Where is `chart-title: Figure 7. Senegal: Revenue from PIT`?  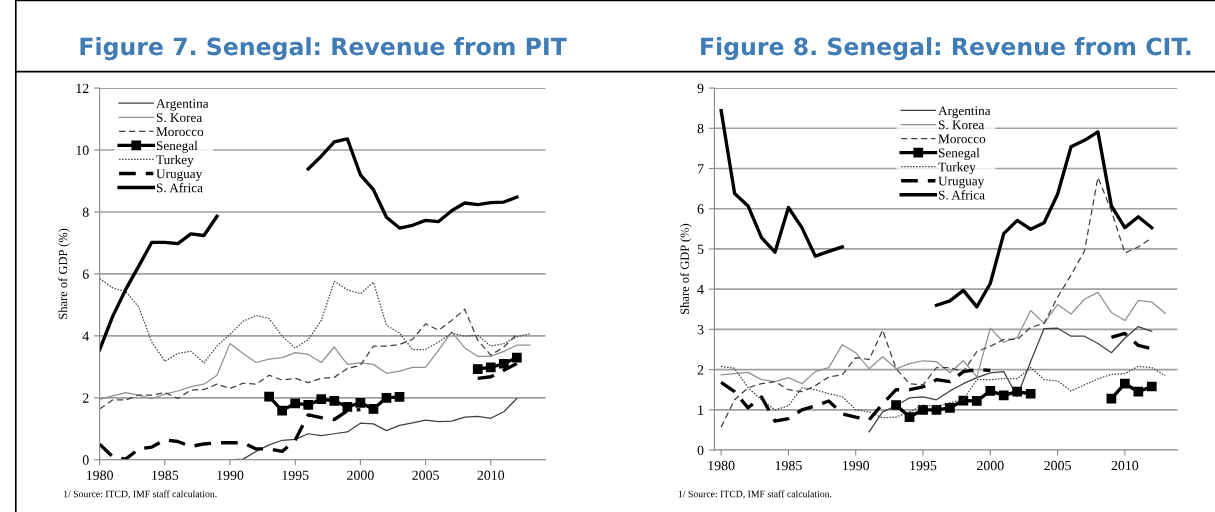
chart-title: Figure 7. Senegal: Revenue from PIT is located at coordinates (323, 49).